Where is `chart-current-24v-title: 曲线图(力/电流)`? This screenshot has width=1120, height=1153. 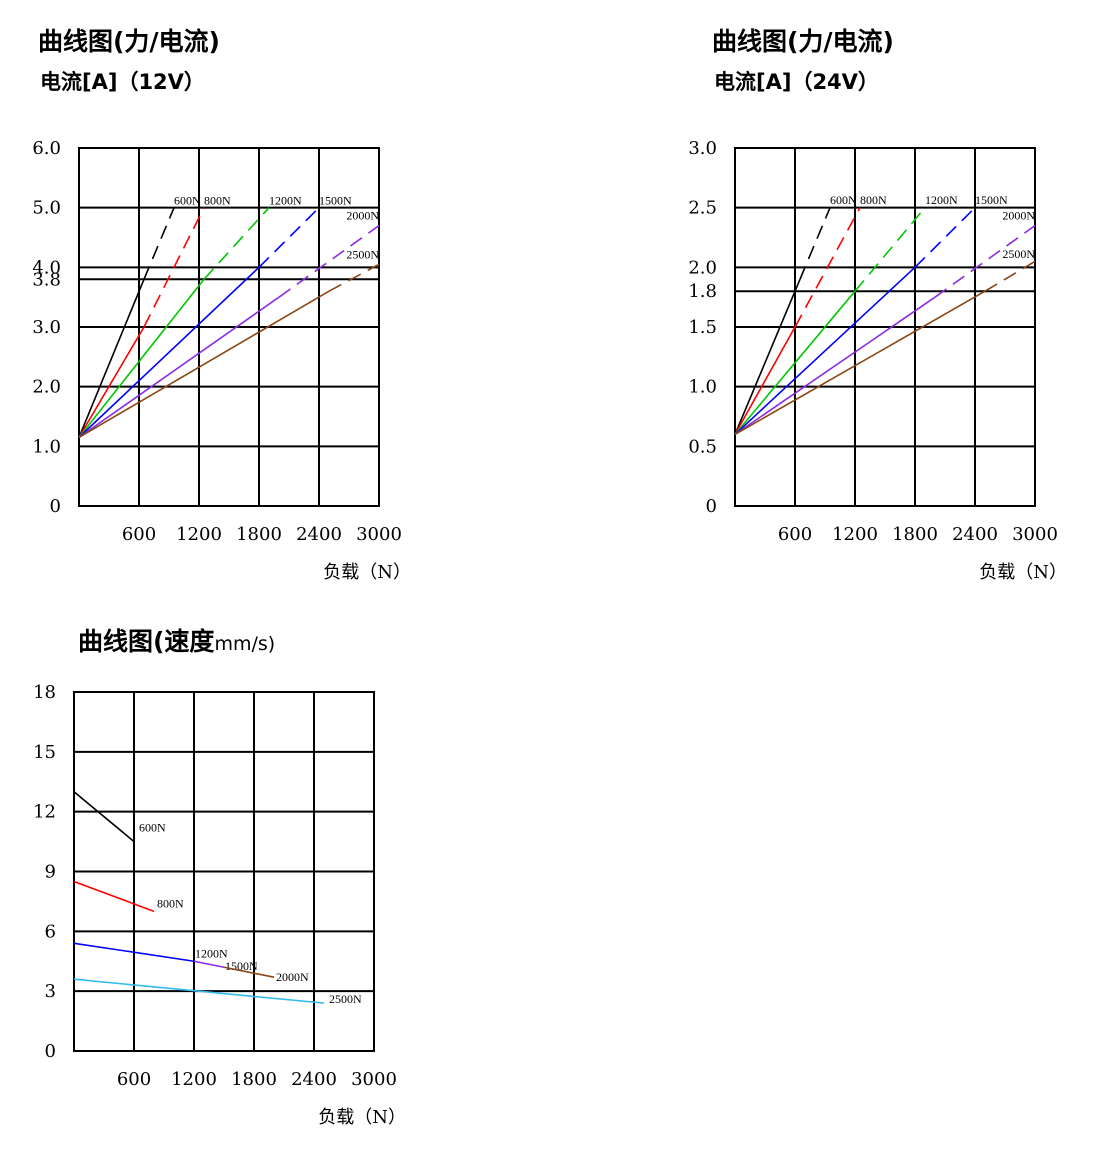 chart-current-24v-title: 曲线图(力/电流) is located at coordinates (803, 41).